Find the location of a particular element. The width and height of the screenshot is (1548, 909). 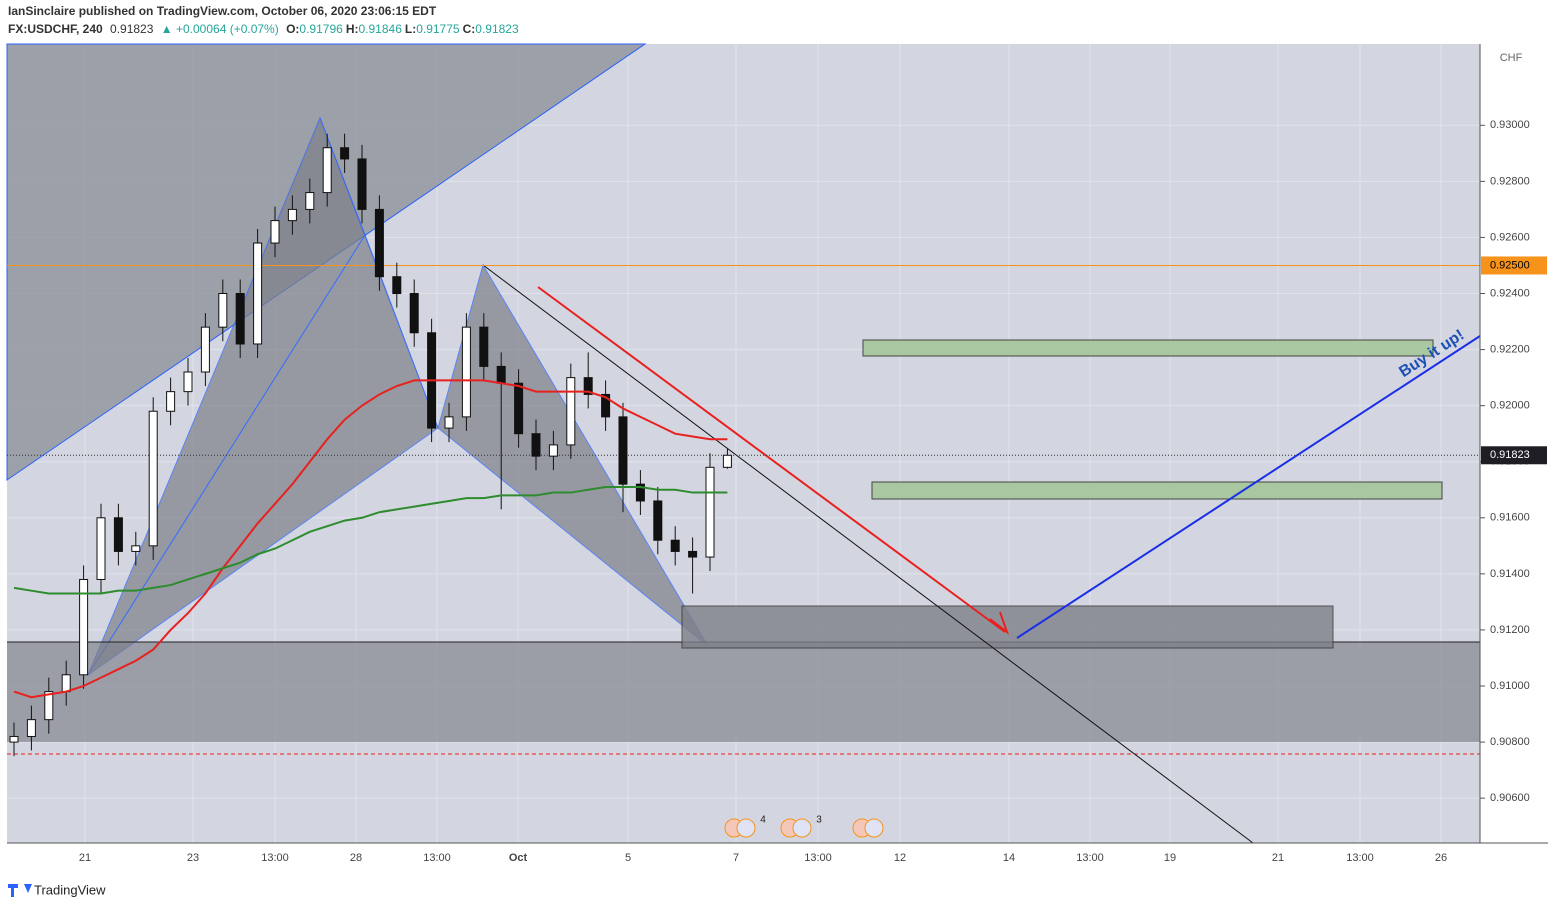

ohlc-key: L: is located at coordinates (410, 29).